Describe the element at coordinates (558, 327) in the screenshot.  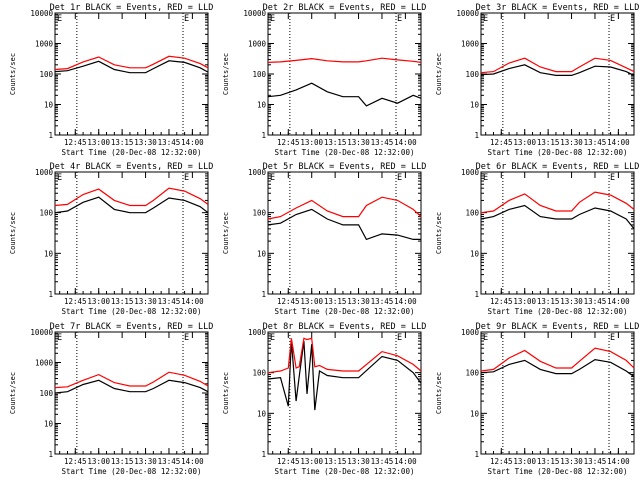
I see `plot-title: Det 9r BLACK = Events, RED = LLD` at that location.